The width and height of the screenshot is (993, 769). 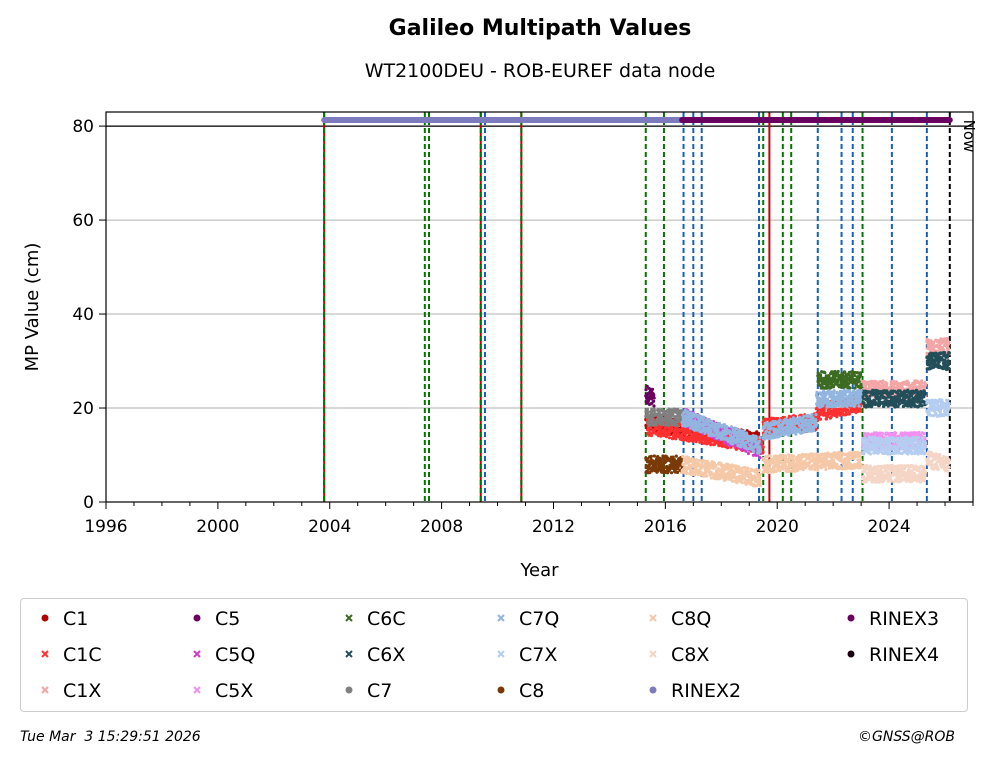 I want to click on chart-subtitle: WT2100DEU - ROB-EUREF data node, so click(x=540, y=71).